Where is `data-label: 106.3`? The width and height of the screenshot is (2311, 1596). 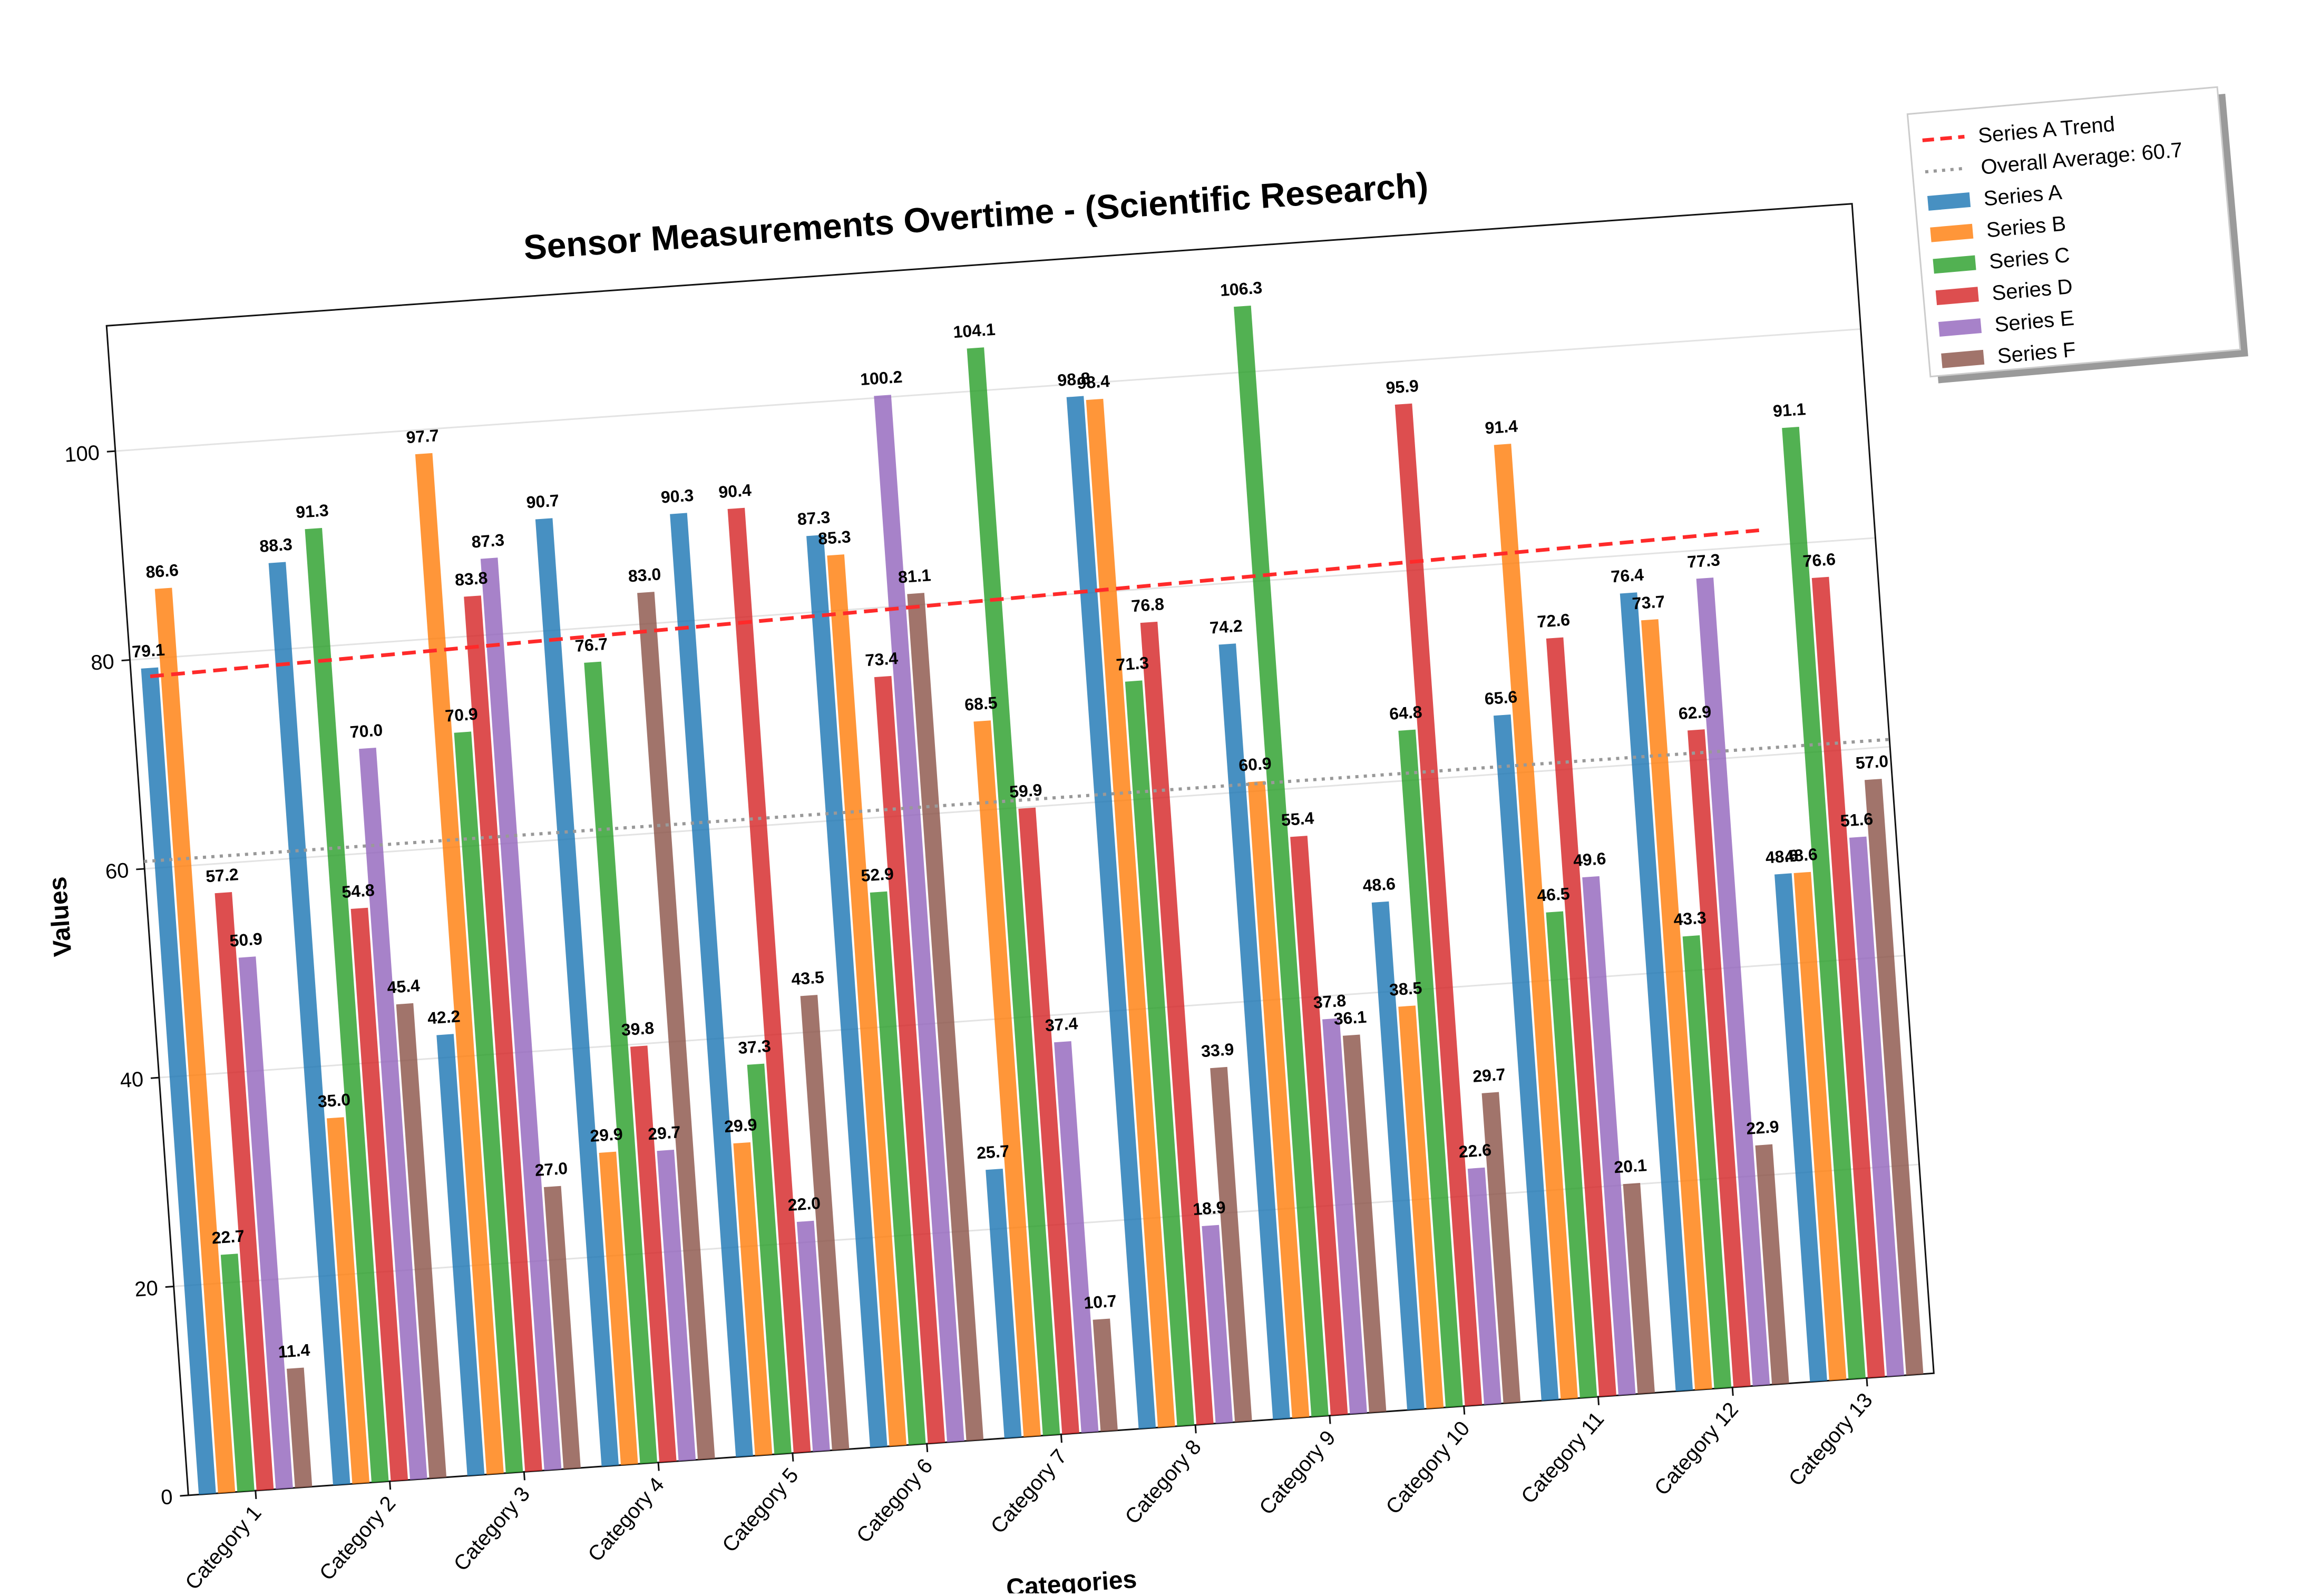
data-label: 106.3 is located at coordinates (1241, 288).